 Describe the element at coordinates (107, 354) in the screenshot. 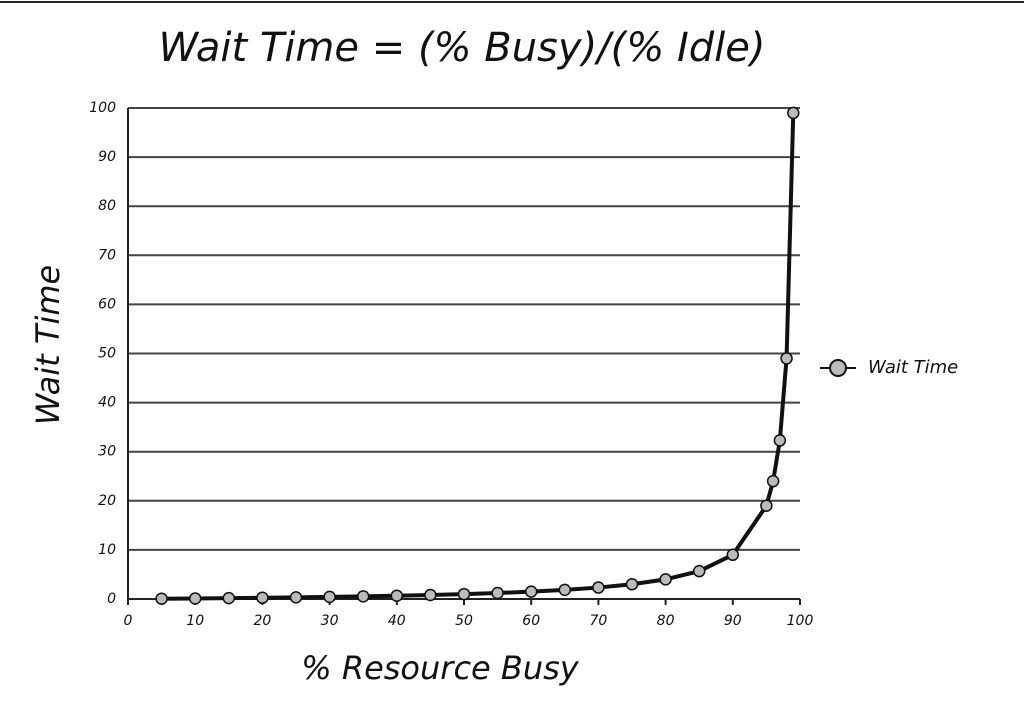

I see `y-tick-label: 50` at that location.